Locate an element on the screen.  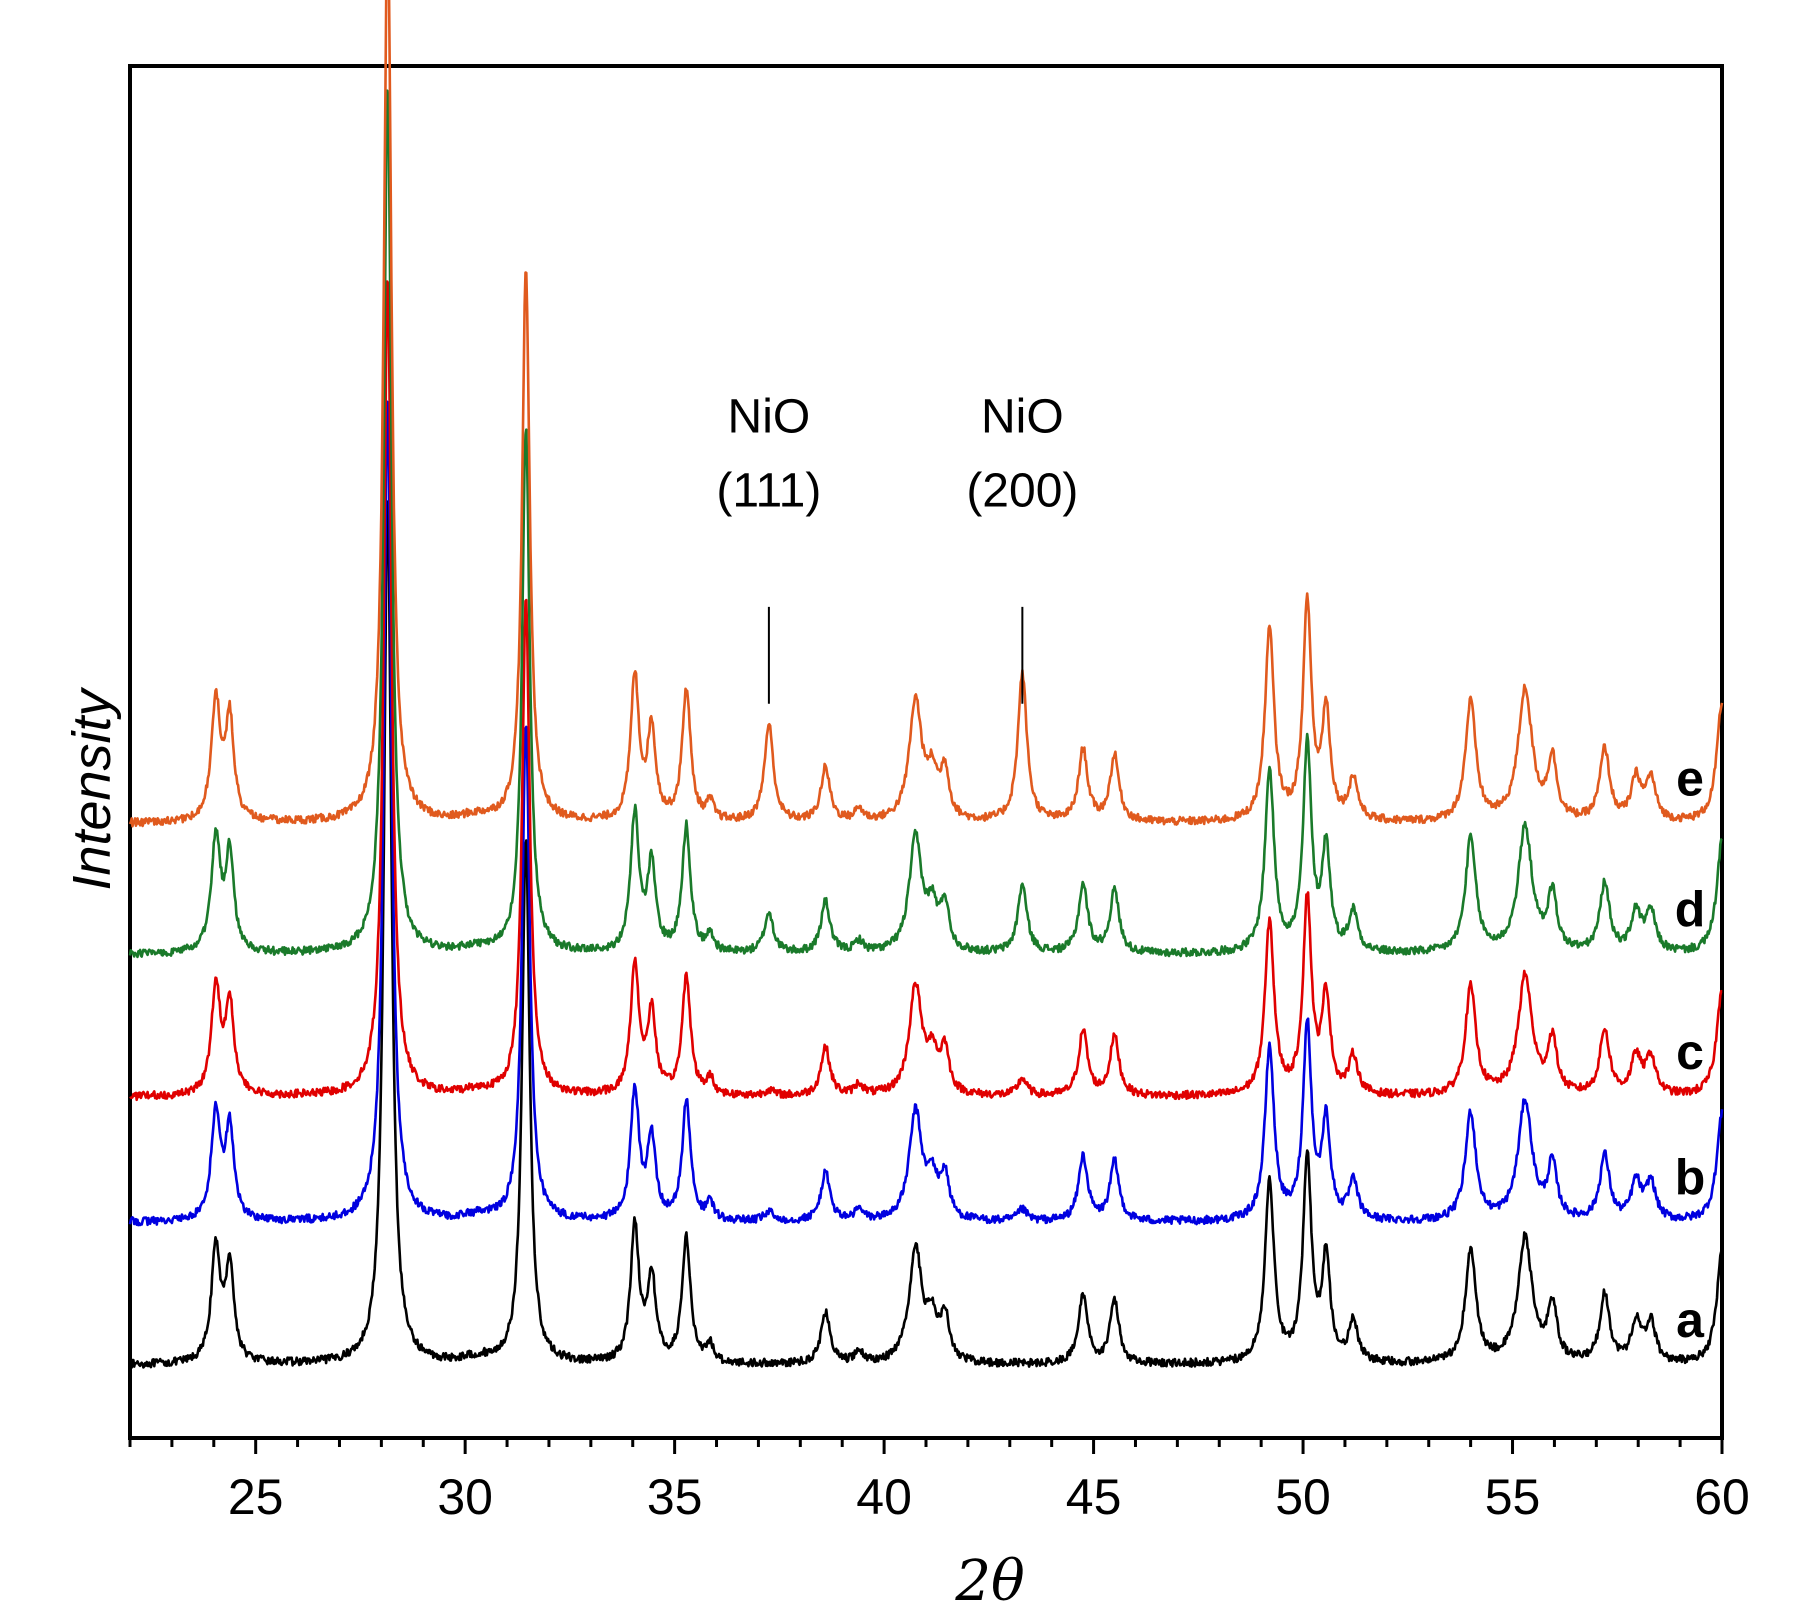
series-labels: a b c d e is located at coordinates (1690, 1049).